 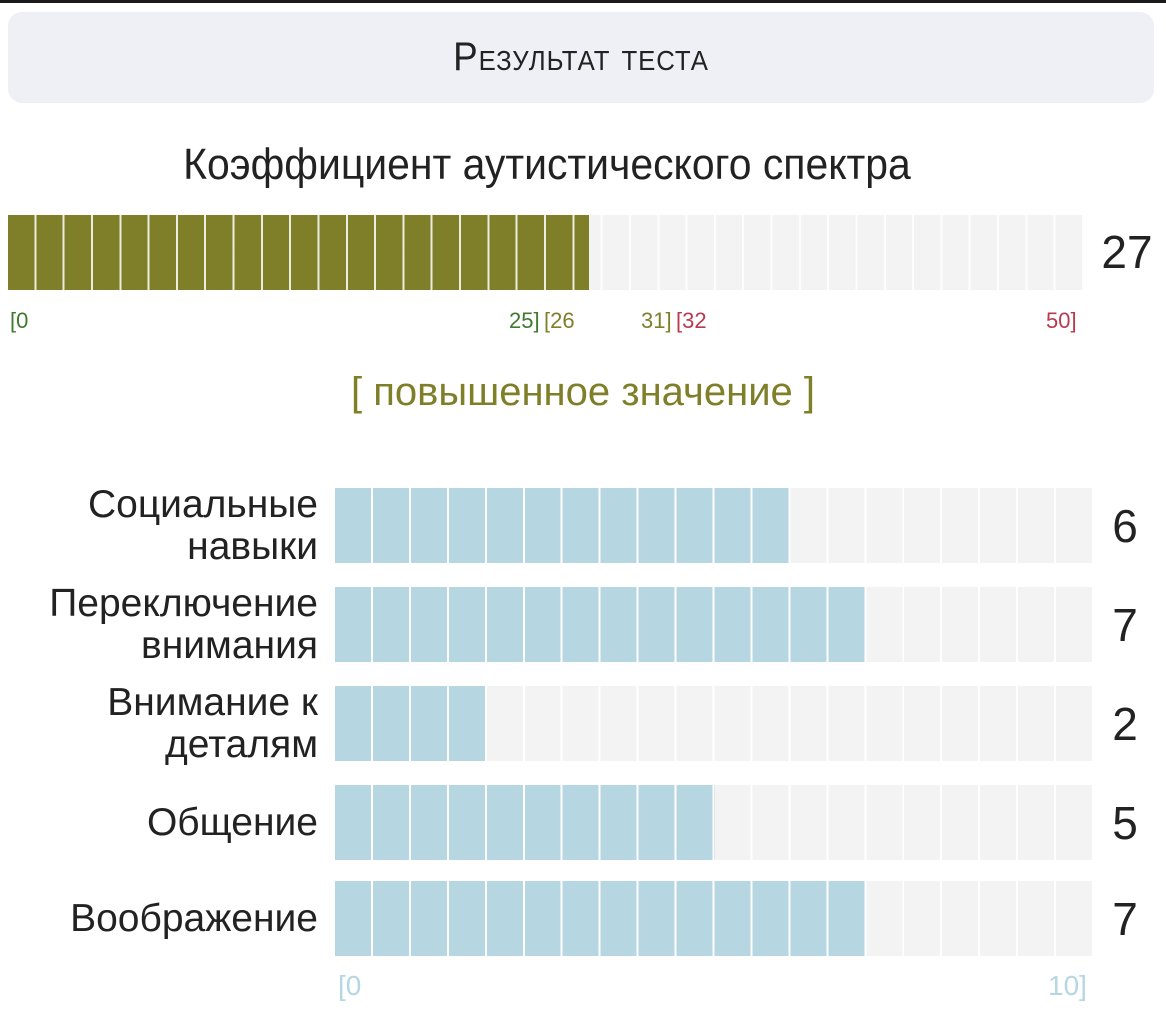 I want to click on subscale-label: Внимание к деталям, so click(x=212, y=723).